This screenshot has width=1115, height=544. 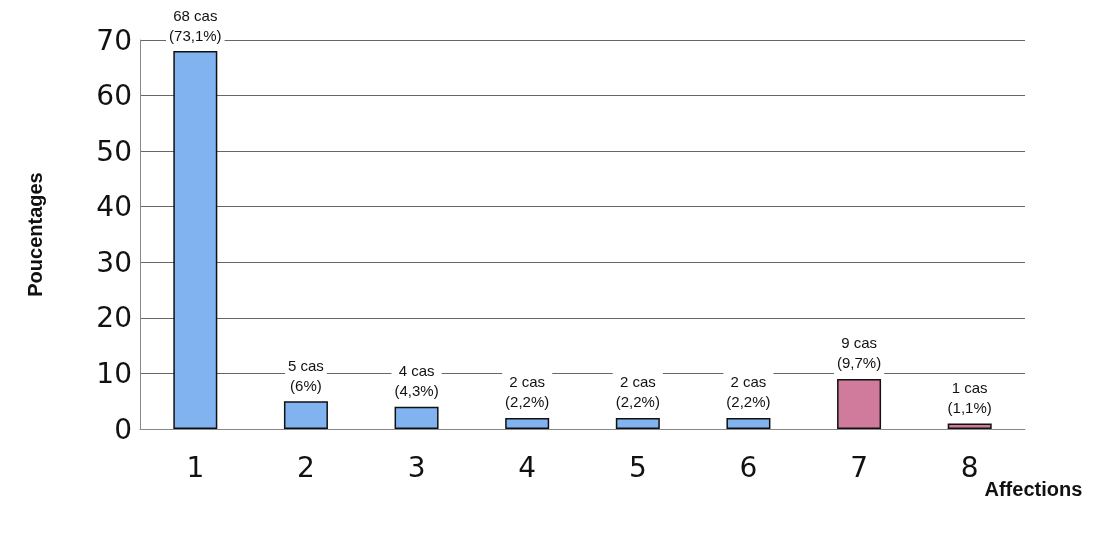 I want to click on data-label: 5 cas (6%), so click(x=306, y=375).